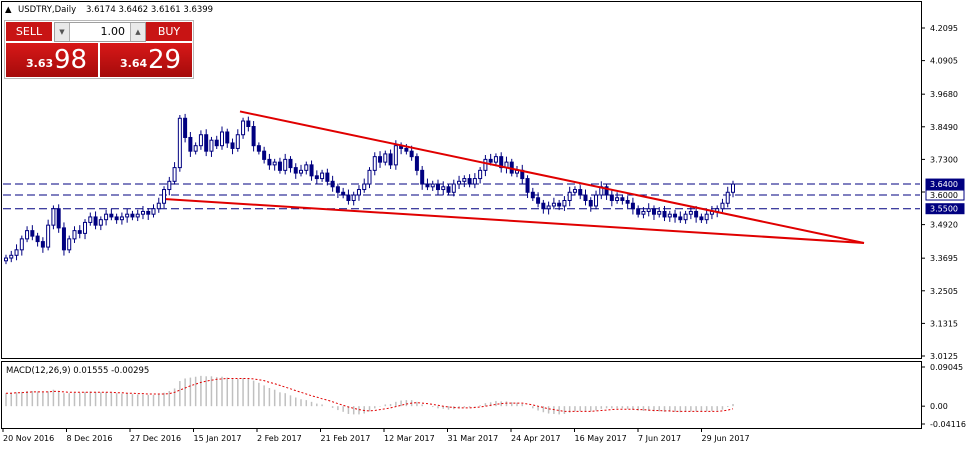  What do you see at coordinates (948, 424) in the screenshot?
I see `macd-y-tick-label: -0.04116` at bounding box center [948, 424].